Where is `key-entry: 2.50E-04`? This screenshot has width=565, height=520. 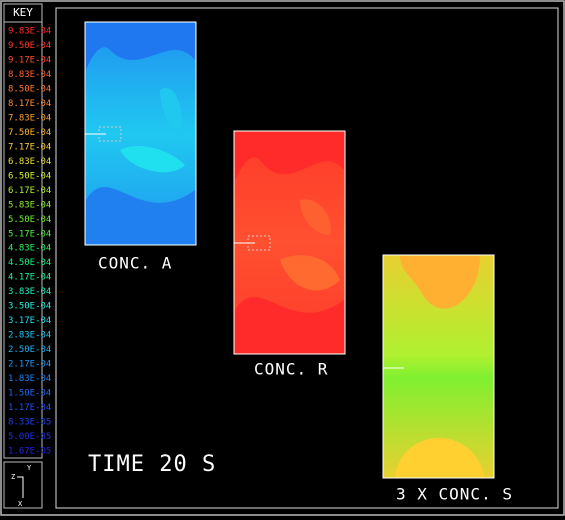 key-entry: 2.50E-04 is located at coordinates (29, 350).